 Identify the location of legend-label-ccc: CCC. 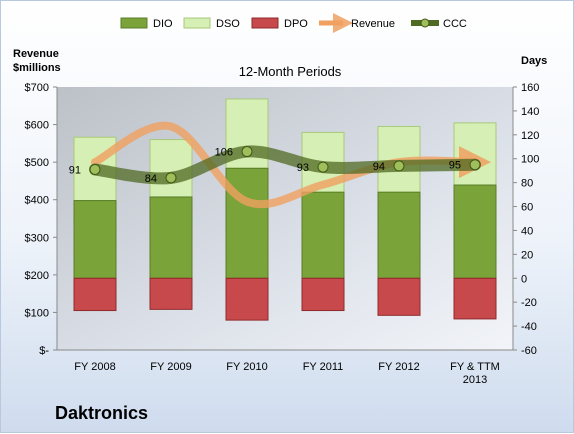
(455, 24).